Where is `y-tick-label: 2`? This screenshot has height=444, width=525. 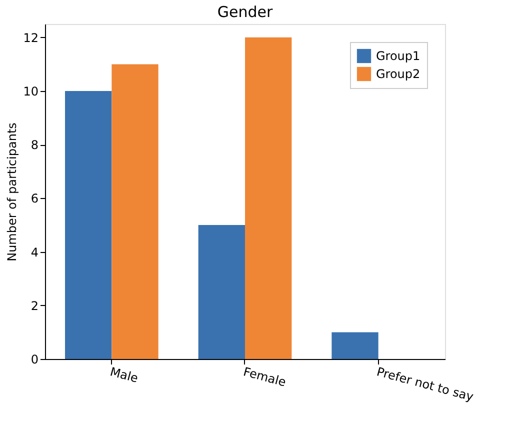
y-tick-label: 2 is located at coordinates (34, 305).